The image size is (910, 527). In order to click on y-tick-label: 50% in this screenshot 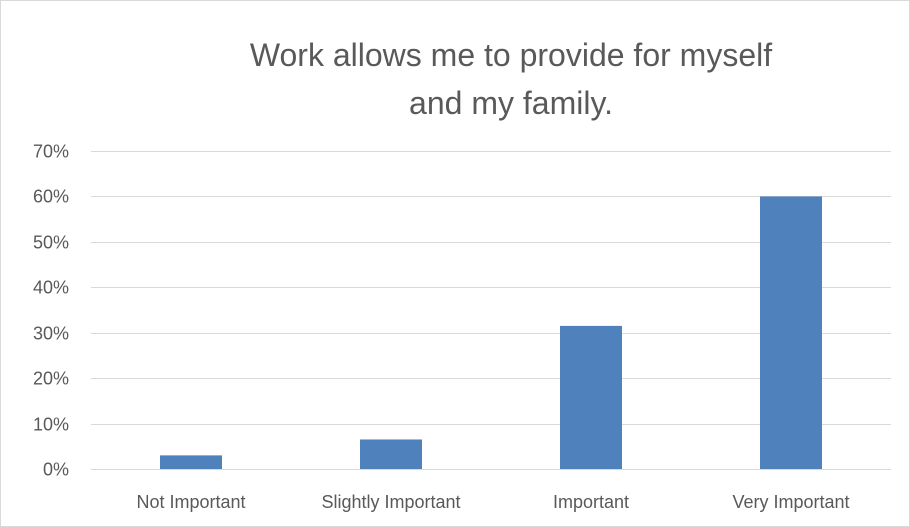, I will do `click(51, 243)`.